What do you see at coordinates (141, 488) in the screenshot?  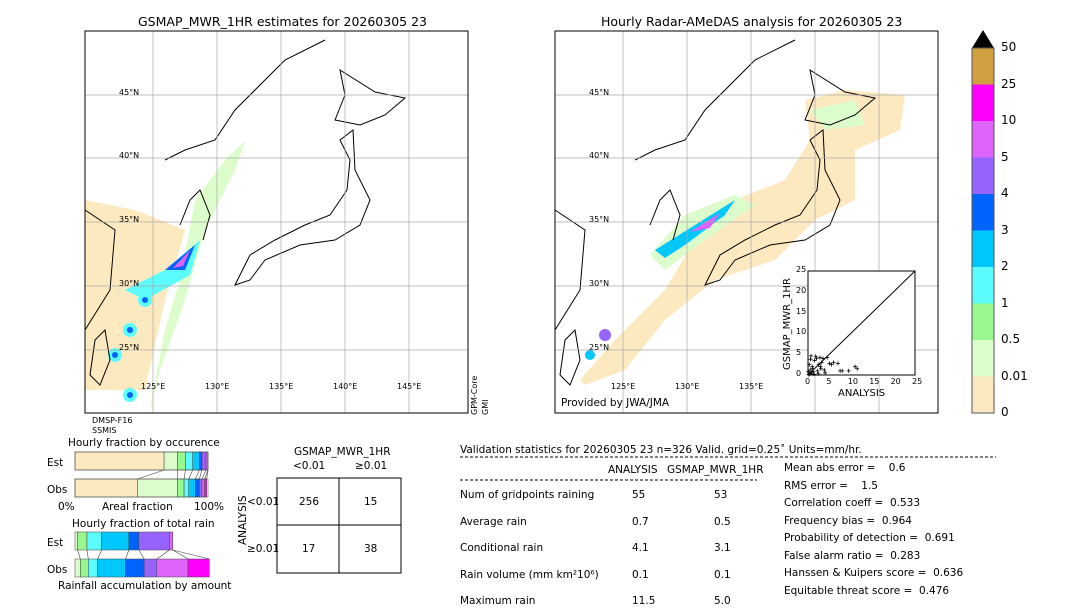 I see `fraction-bar-frame` at bounding box center [141, 488].